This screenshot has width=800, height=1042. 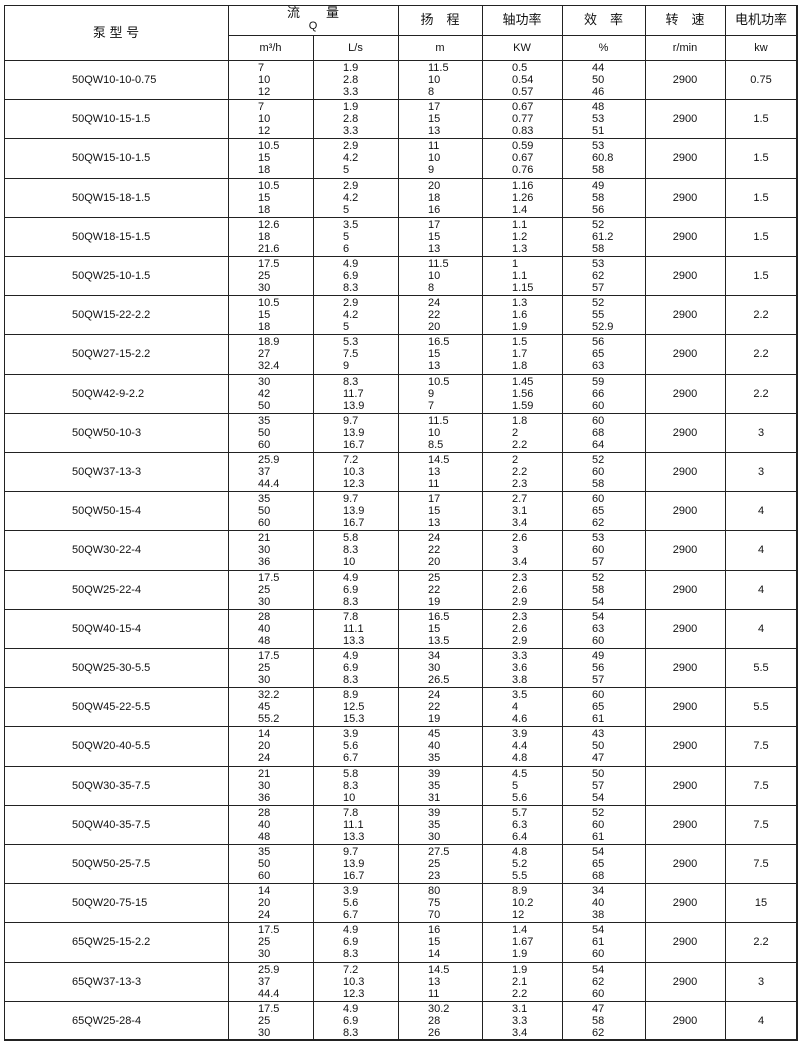 What do you see at coordinates (351, 420) in the screenshot?
I see `cell-value: 9.7` at bounding box center [351, 420].